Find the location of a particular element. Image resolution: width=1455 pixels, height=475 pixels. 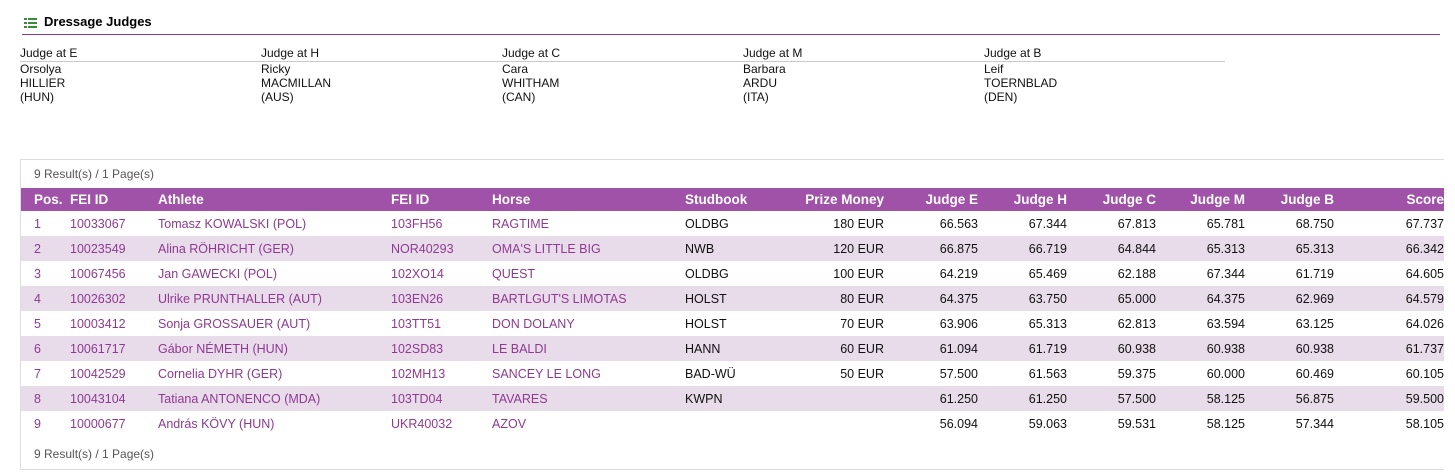

horse-link: BARTLGUT'S LIMOTAS is located at coordinates (588, 298).